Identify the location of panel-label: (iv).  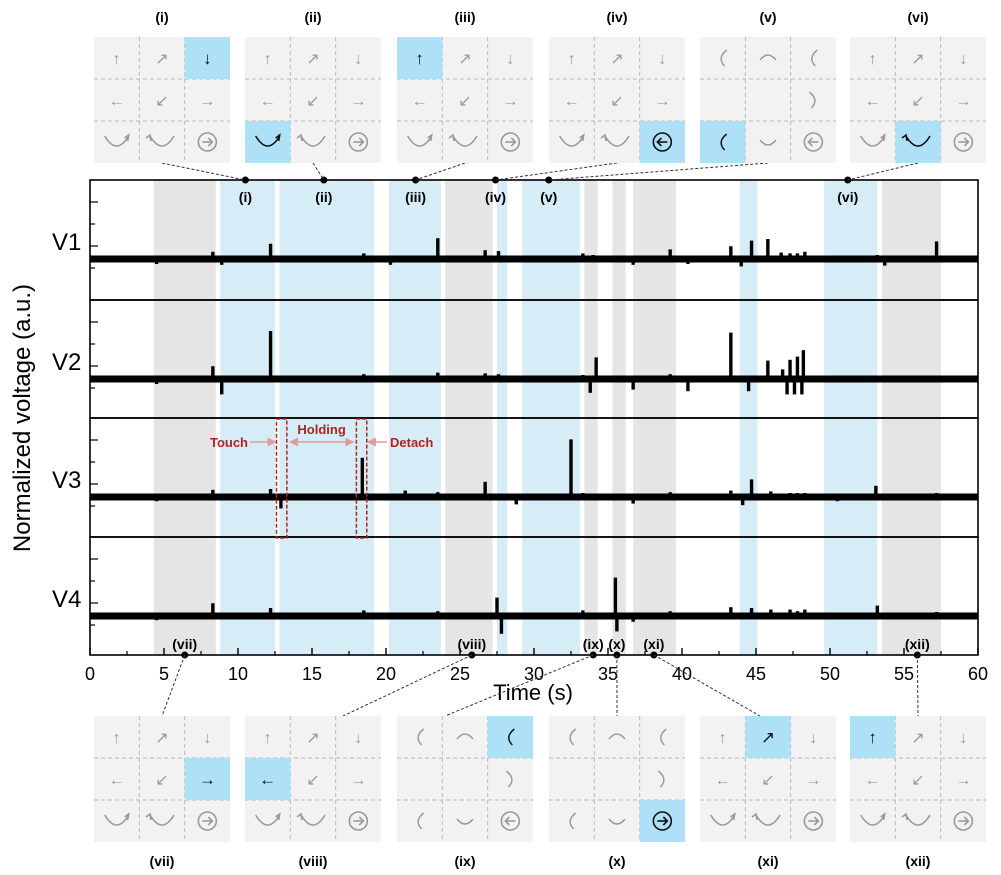
(617, 17).